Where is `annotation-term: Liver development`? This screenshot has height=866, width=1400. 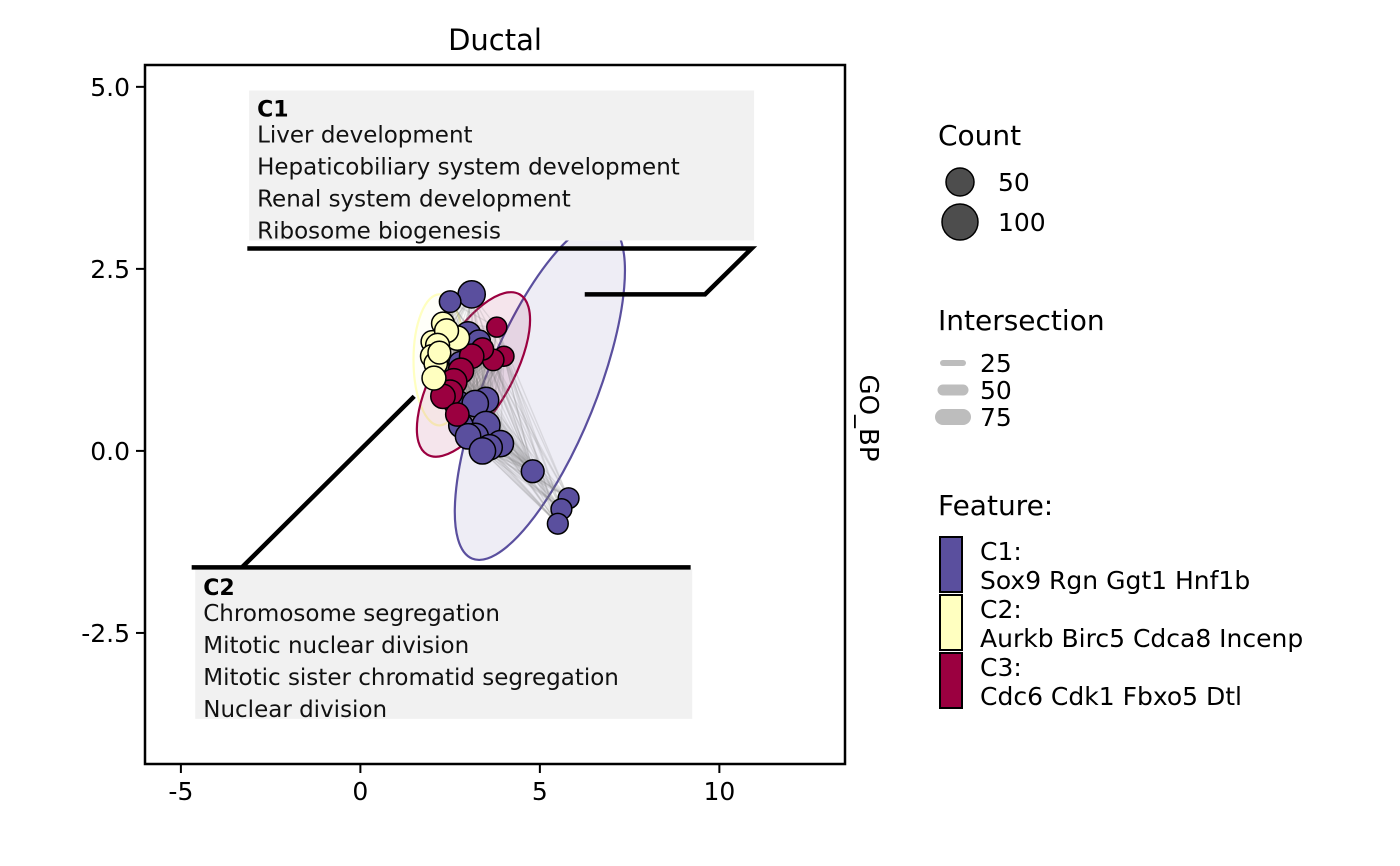 annotation-term: Liver development is located at coordinates (364, 135).